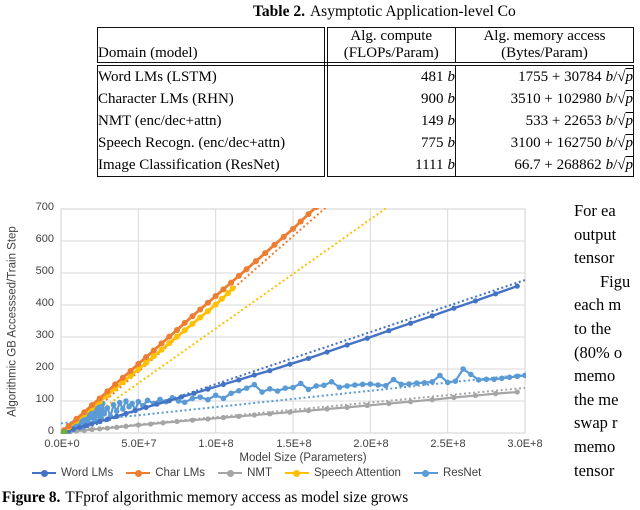 The height and width of the screenshot is (510, 640). I want to click on y-tick: 300, so click(44, 335).